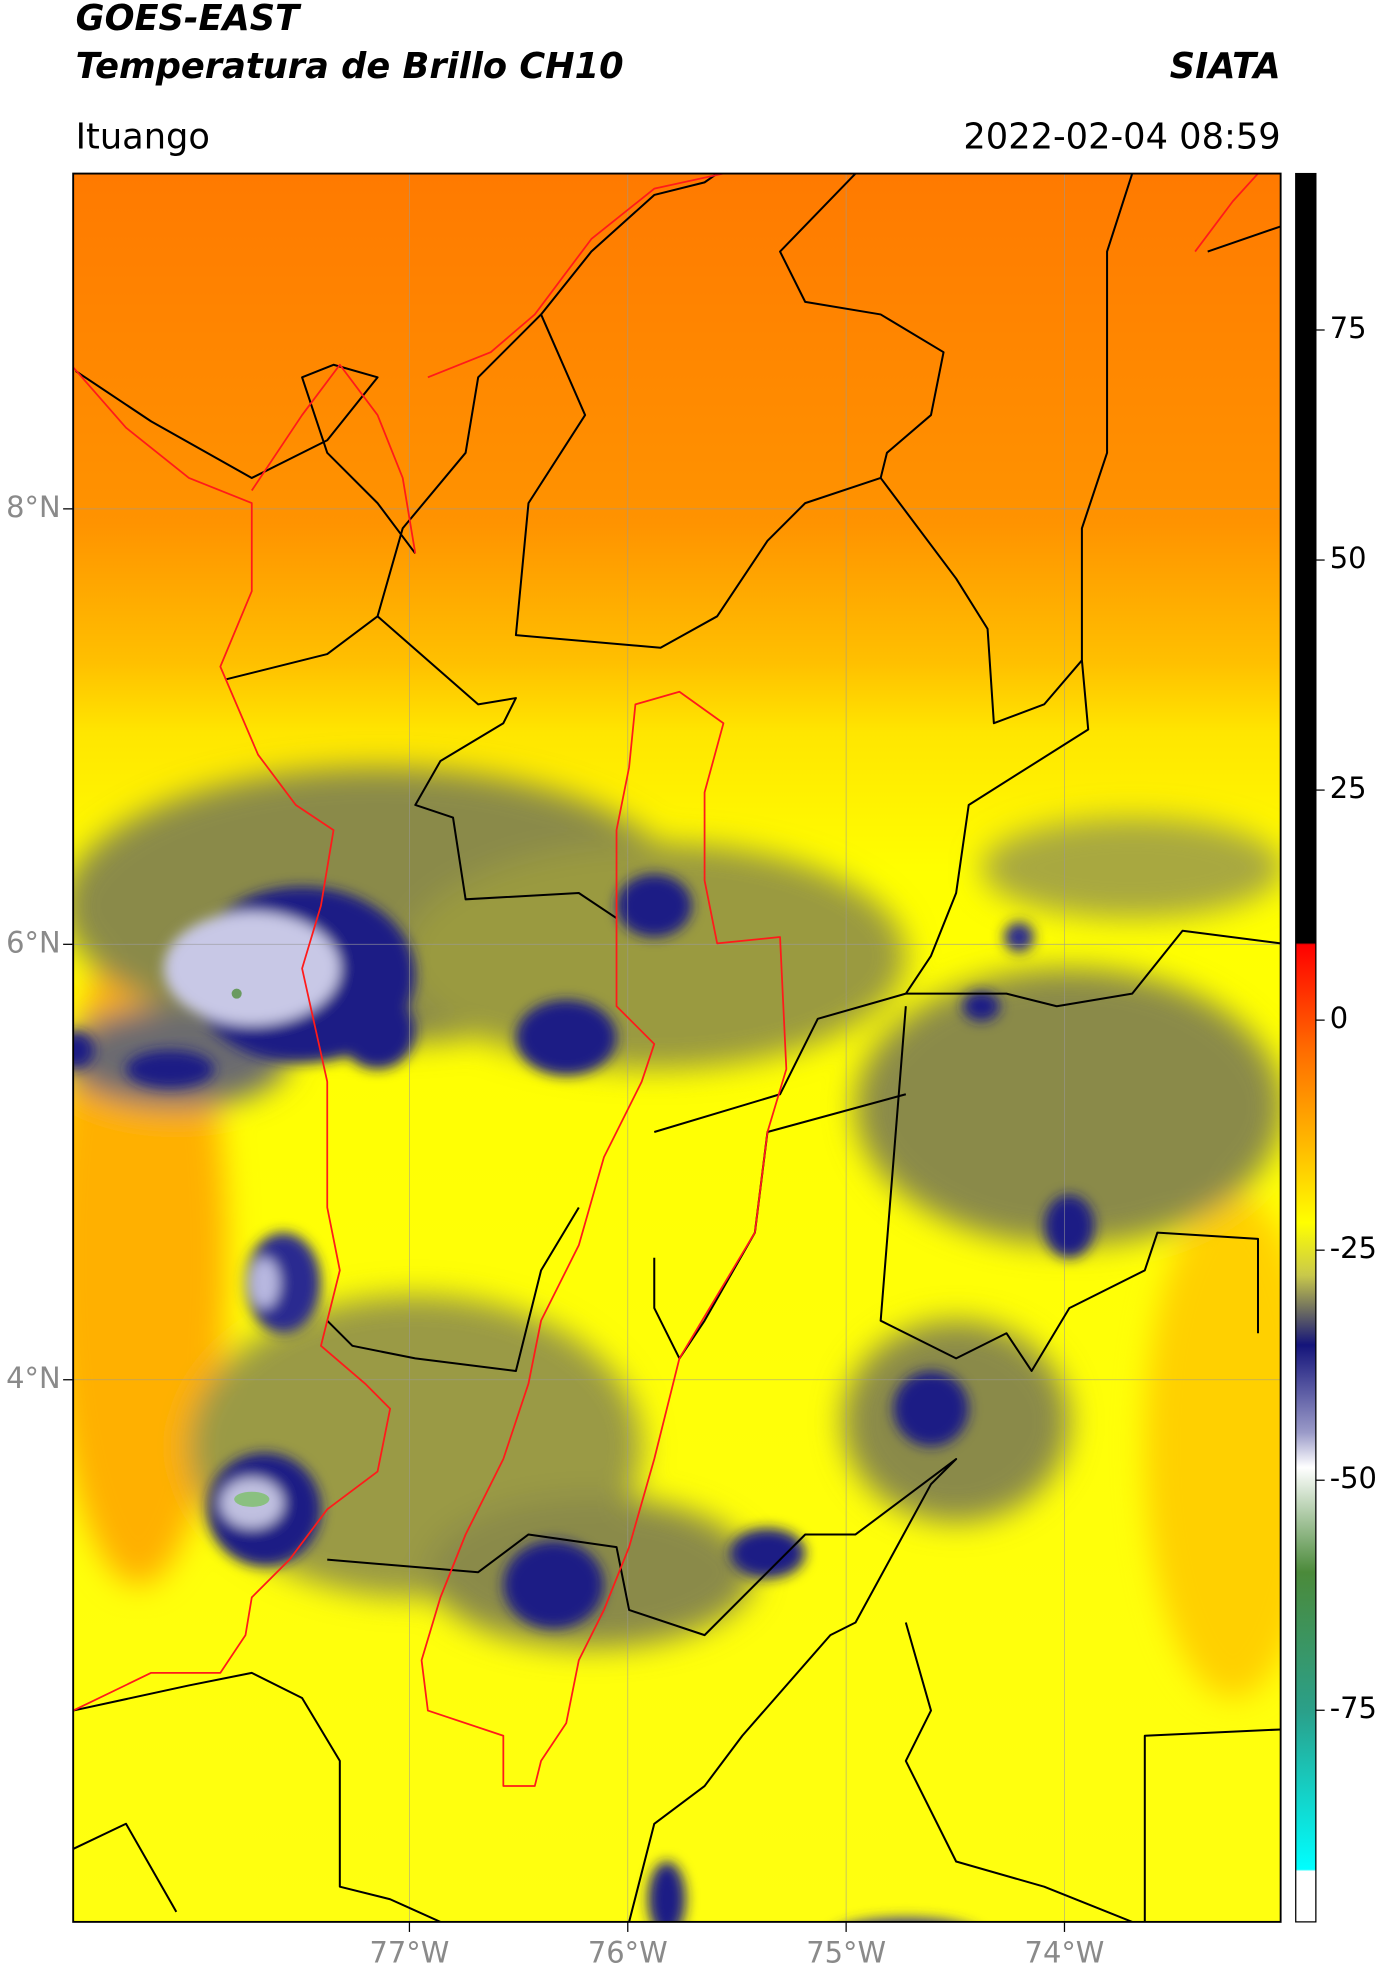 This screenshot has width=1384, height=1981. What do you see at coordinates (1353, 1478) in the screenshot?
I see `colorbar-tick-label: -50` at bounding box center [1353, 1478].